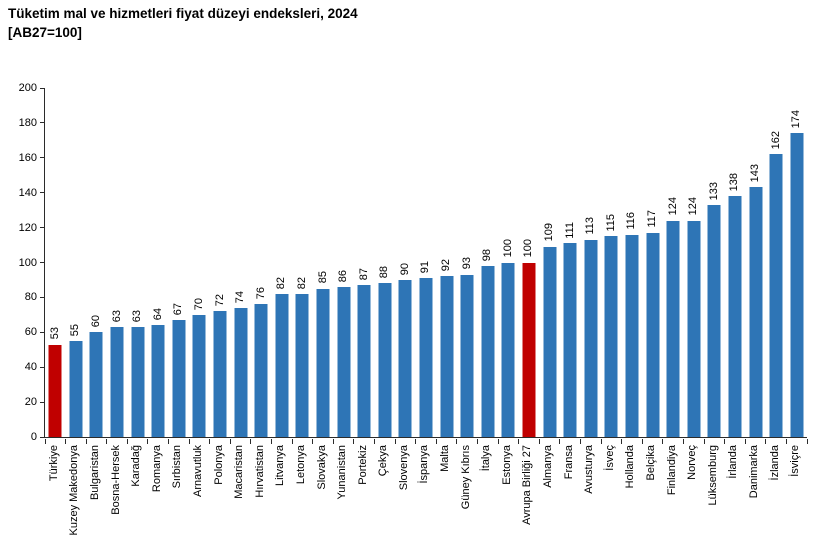 The height and width of the screenshot is (556, 814). Describe the element at coordinates (363, 274) in the screenshot. I see `bar-value-text: 87` at that location.